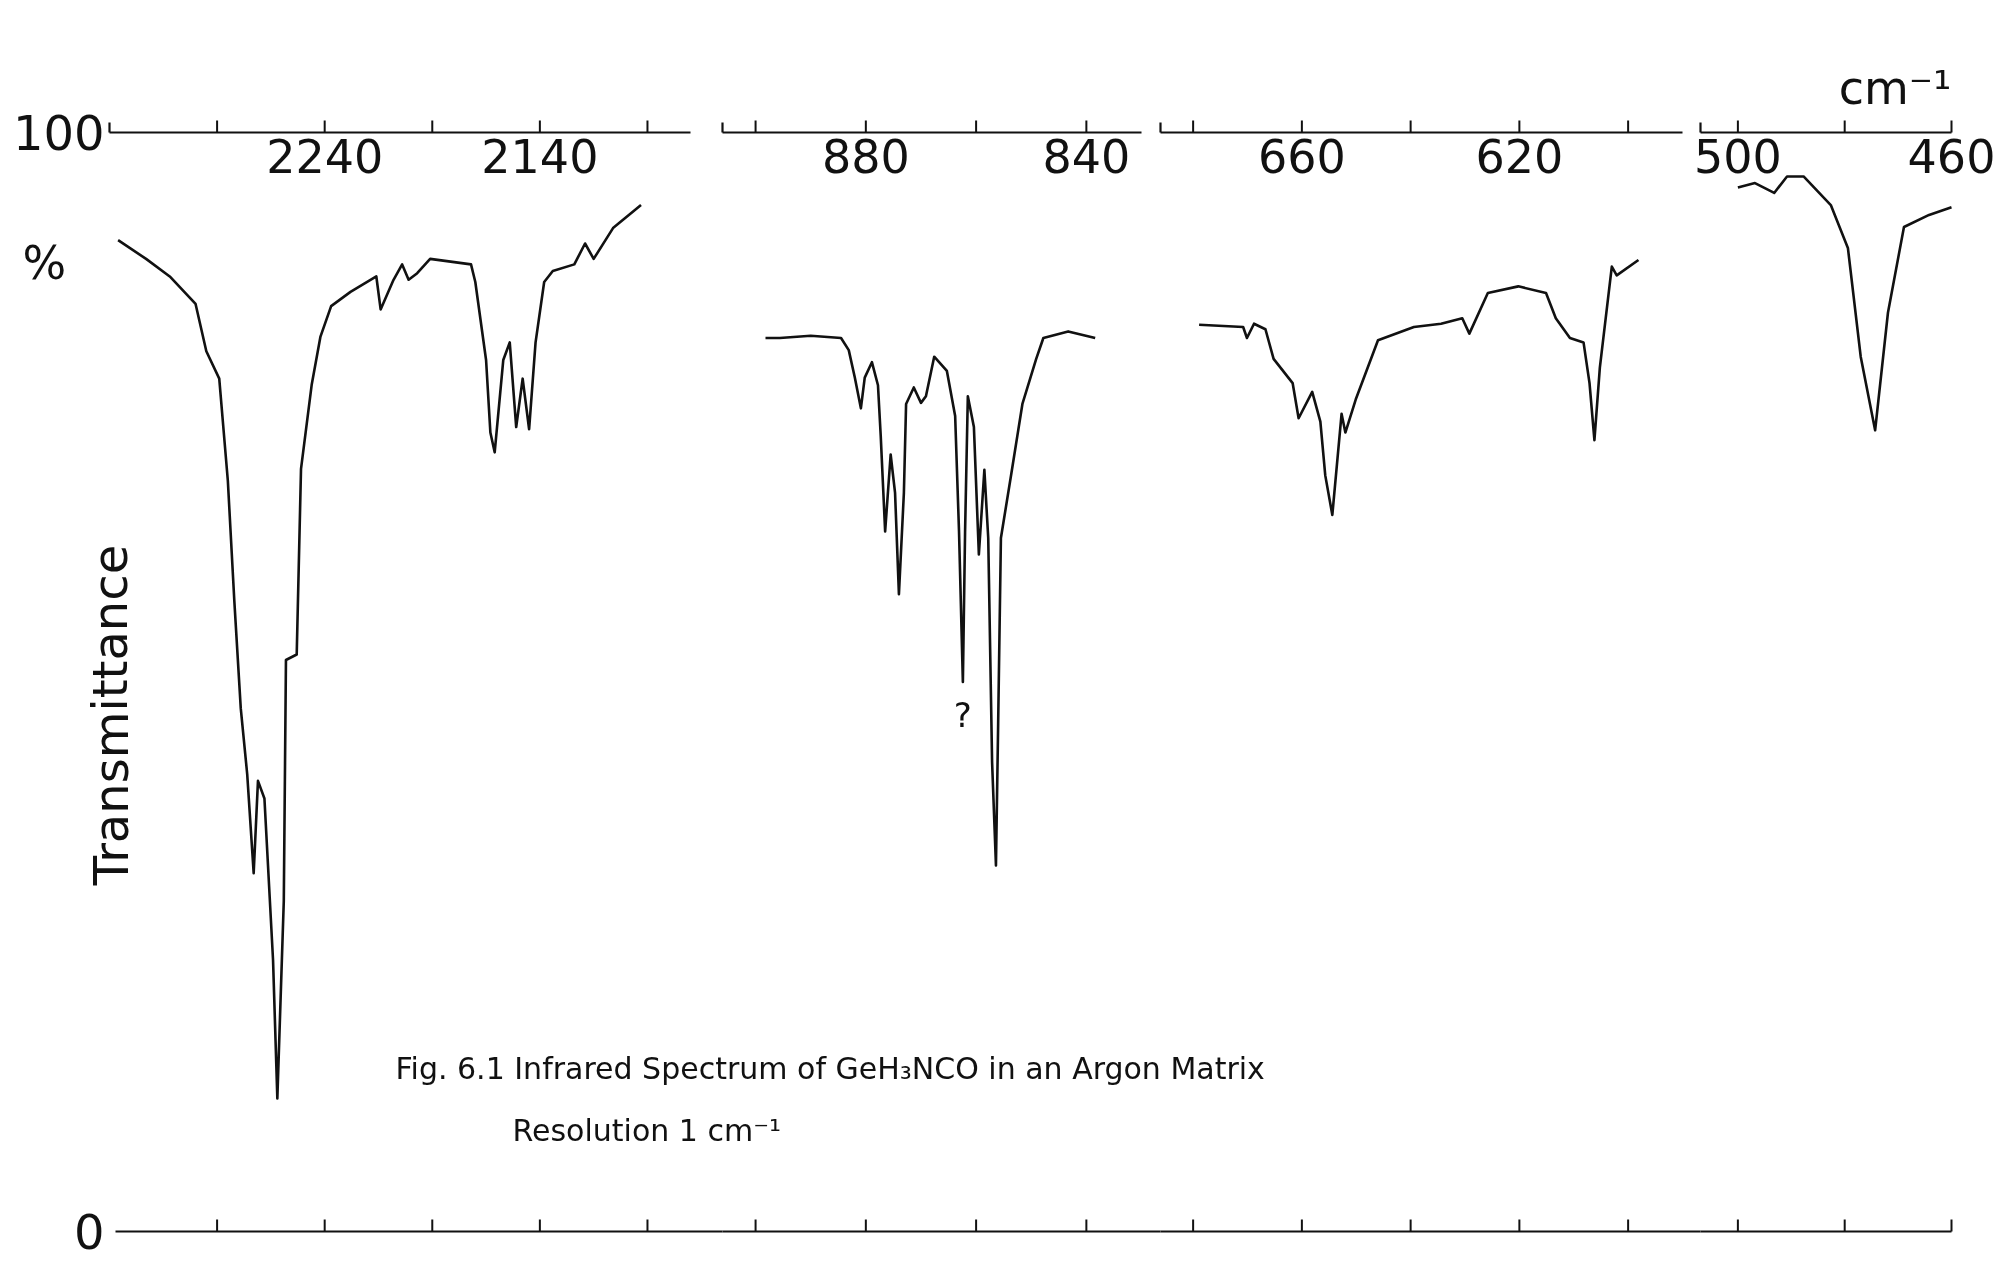 The height and width of the screenshot is (1266, 2009). Describe the element at coordinates (110, 715) in the screenshot. I see `y-axis-title: Transmittance` at that location.